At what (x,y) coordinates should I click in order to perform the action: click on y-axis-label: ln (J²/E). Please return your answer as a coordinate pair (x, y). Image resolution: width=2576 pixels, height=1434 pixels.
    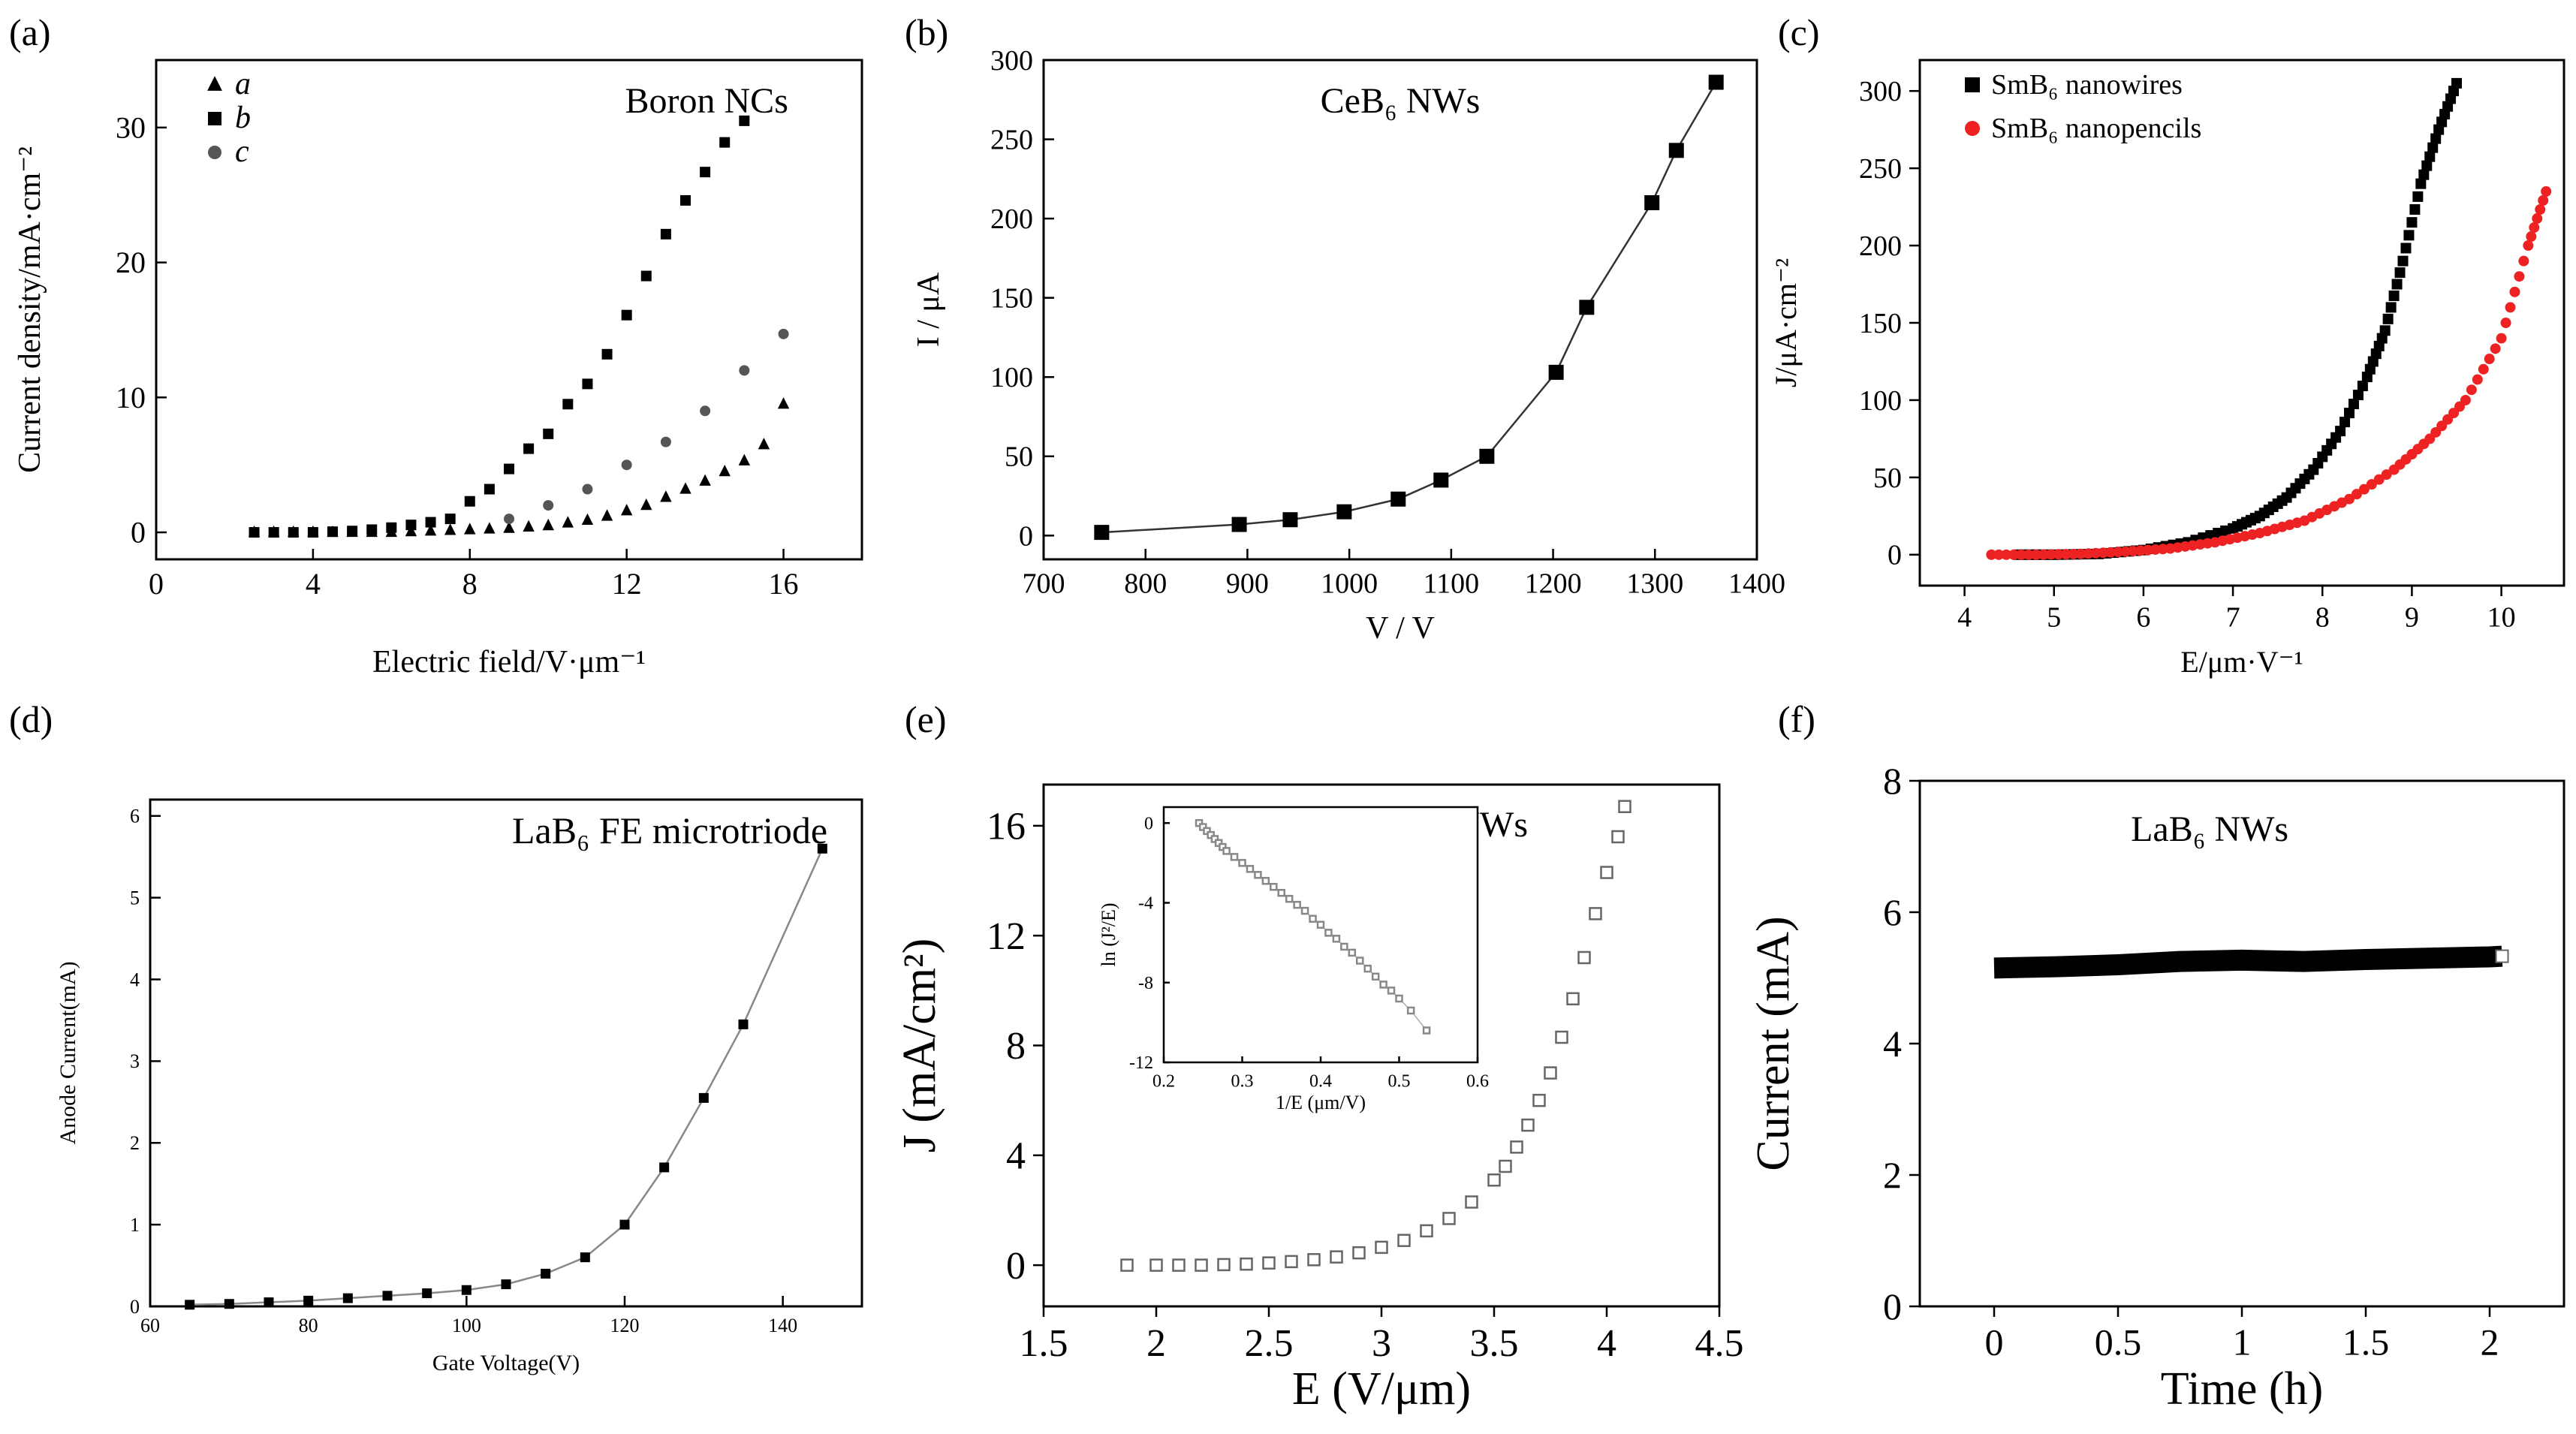
    Looking at the image, I should click on (1108, 934).